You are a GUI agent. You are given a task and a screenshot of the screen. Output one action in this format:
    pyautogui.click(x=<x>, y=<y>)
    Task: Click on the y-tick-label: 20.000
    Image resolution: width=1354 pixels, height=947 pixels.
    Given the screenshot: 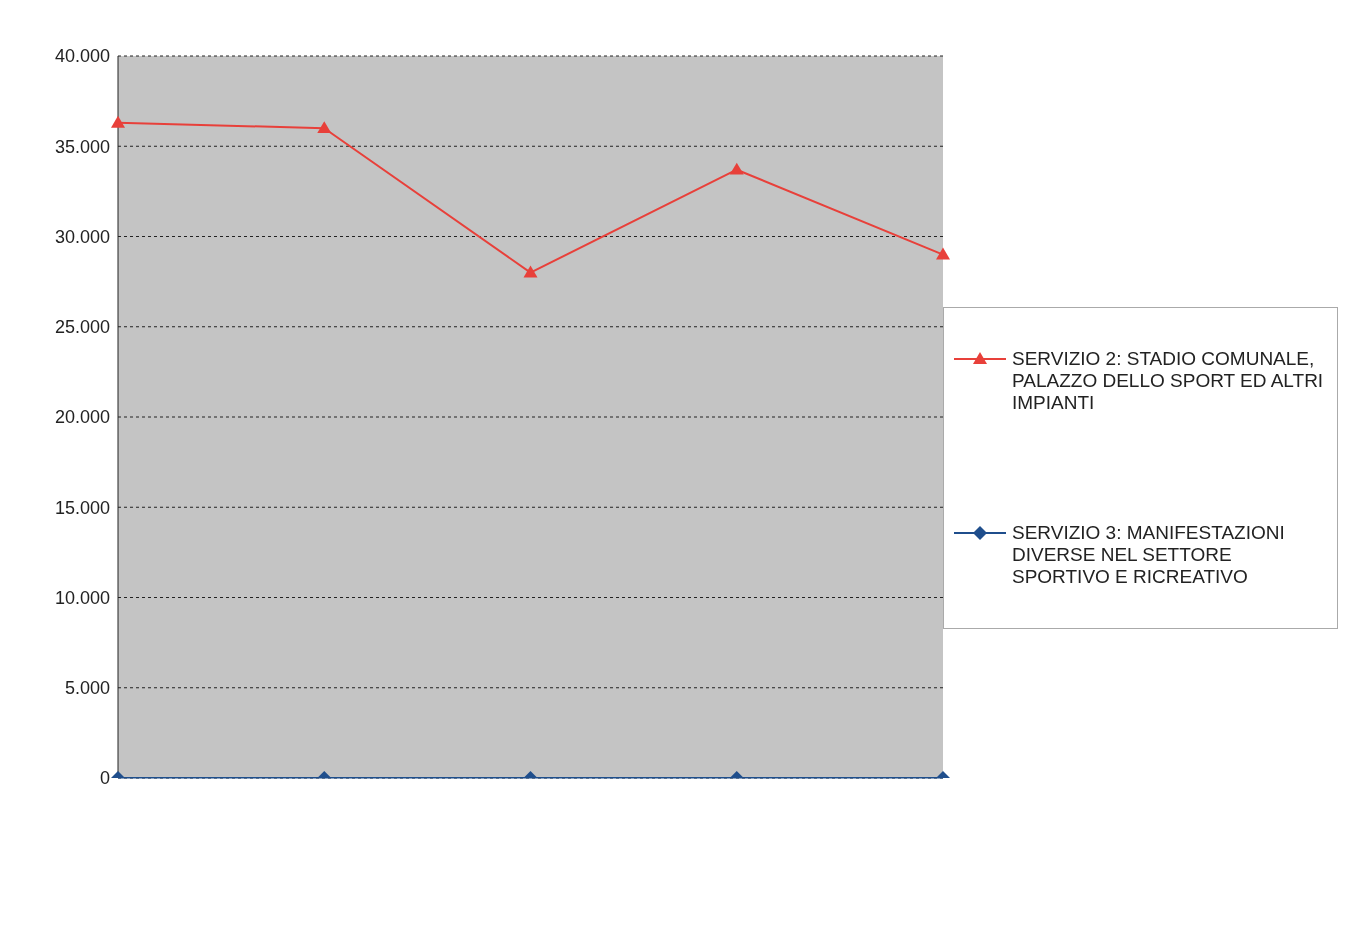 What is the action you would take?
    pyautogui.click(x=82, y=417)
    